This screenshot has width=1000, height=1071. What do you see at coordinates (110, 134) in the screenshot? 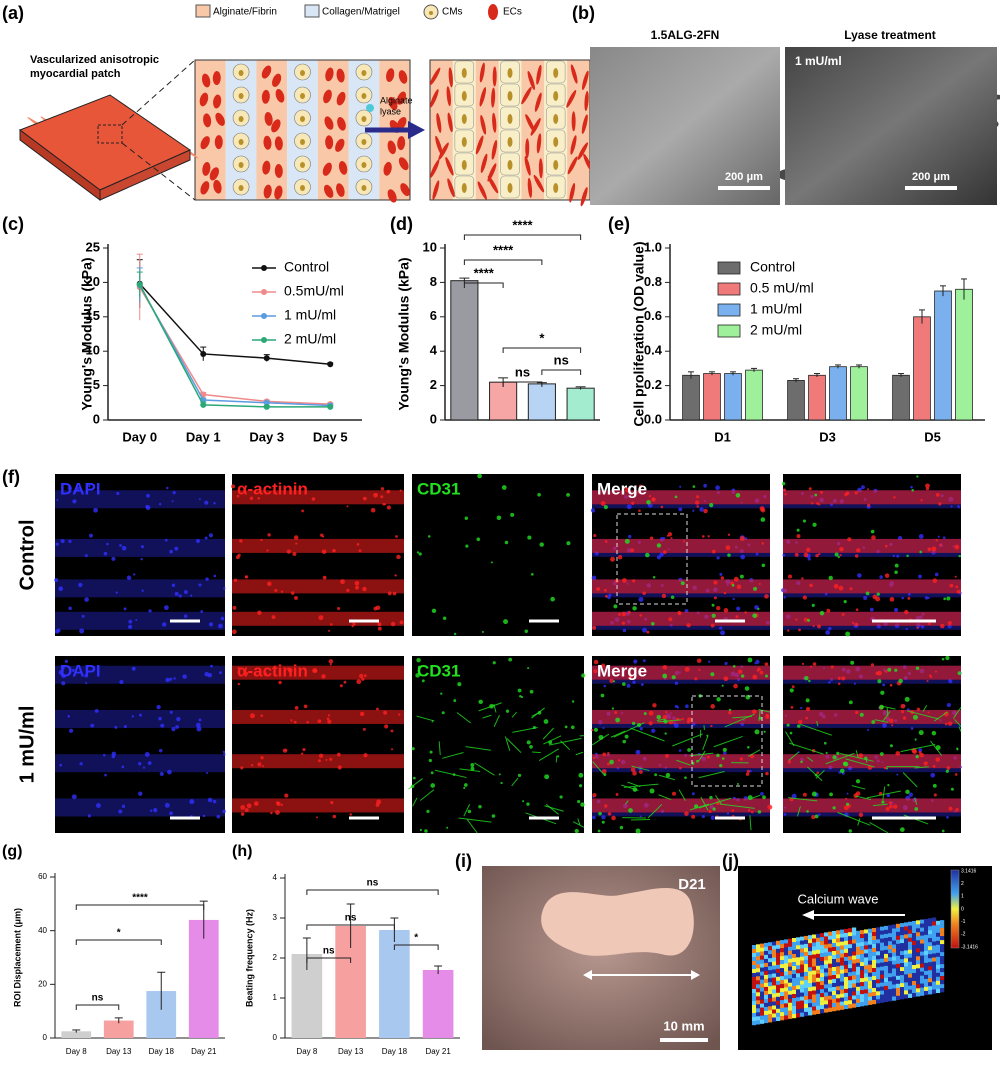
I see `zoom-box` at bounding box center [110, 134].